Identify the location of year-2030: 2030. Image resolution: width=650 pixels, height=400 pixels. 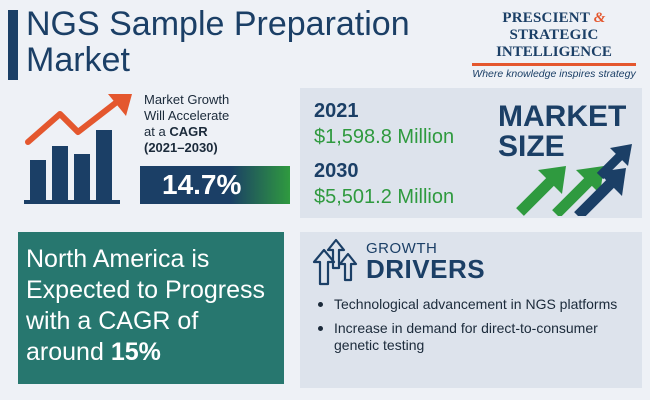
(336, 171).